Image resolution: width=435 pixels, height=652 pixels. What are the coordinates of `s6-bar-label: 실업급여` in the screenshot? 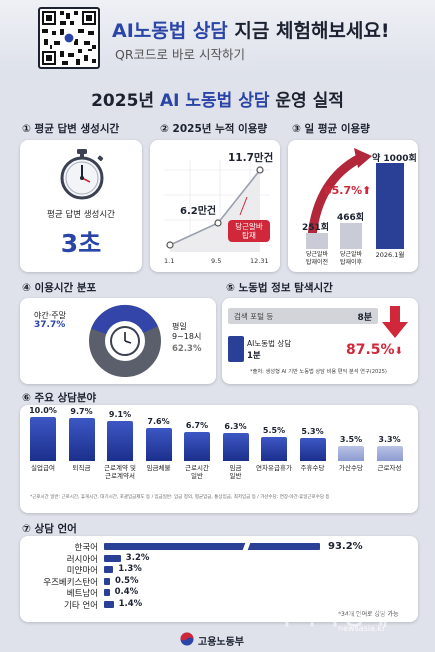 It's located at (43, 468).